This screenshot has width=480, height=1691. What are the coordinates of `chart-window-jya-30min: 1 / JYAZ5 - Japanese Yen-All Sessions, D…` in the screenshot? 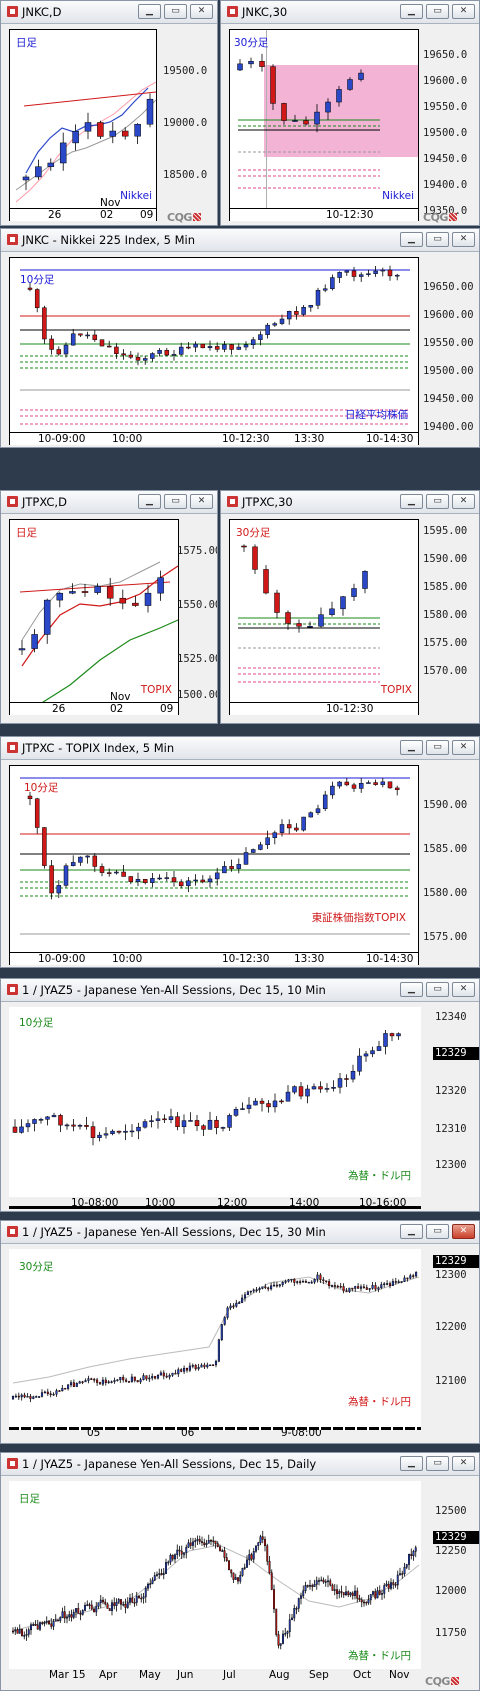 It's located at (240, 1332).